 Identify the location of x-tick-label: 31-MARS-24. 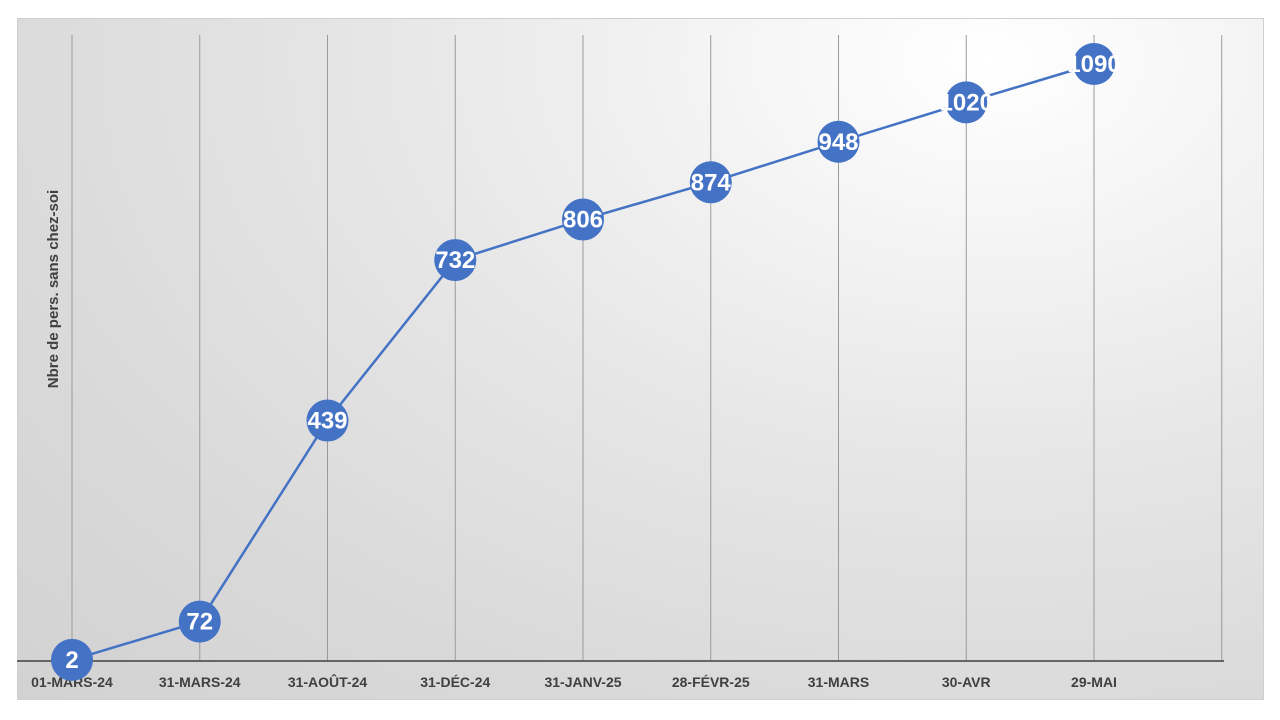
(200, 682).